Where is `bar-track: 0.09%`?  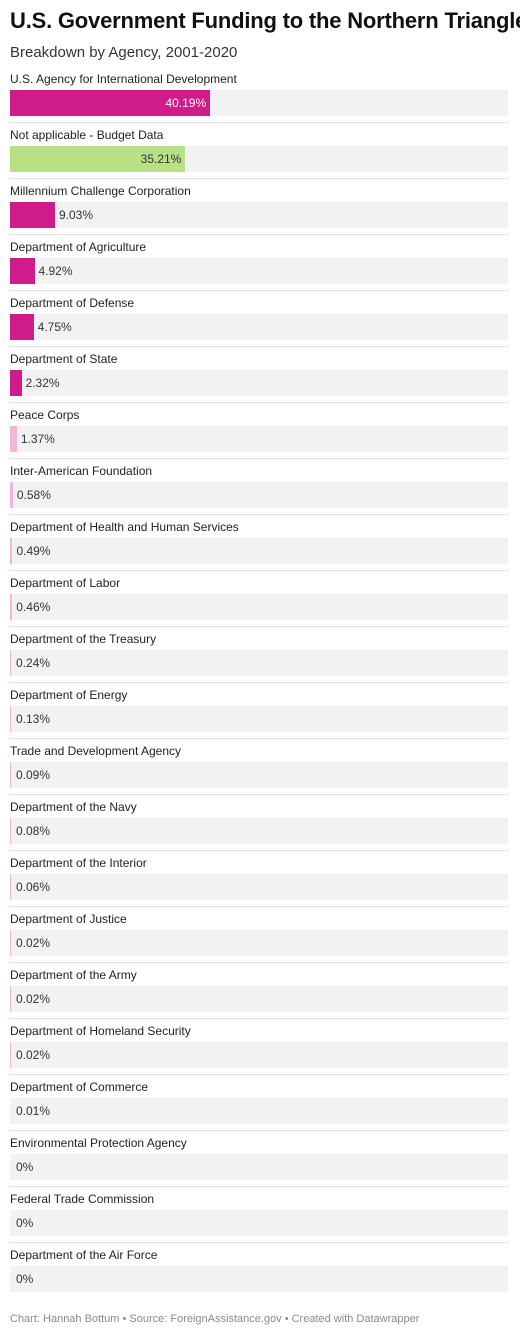 bar-track: 0.09% is located at coordinates (259, 775).